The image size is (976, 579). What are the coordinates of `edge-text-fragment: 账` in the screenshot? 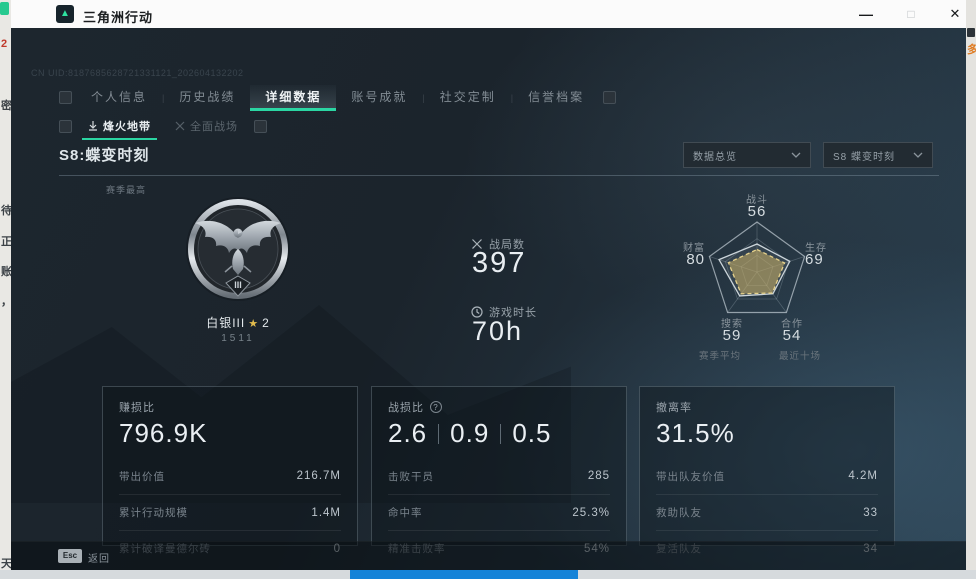 It's located at (6, 272).